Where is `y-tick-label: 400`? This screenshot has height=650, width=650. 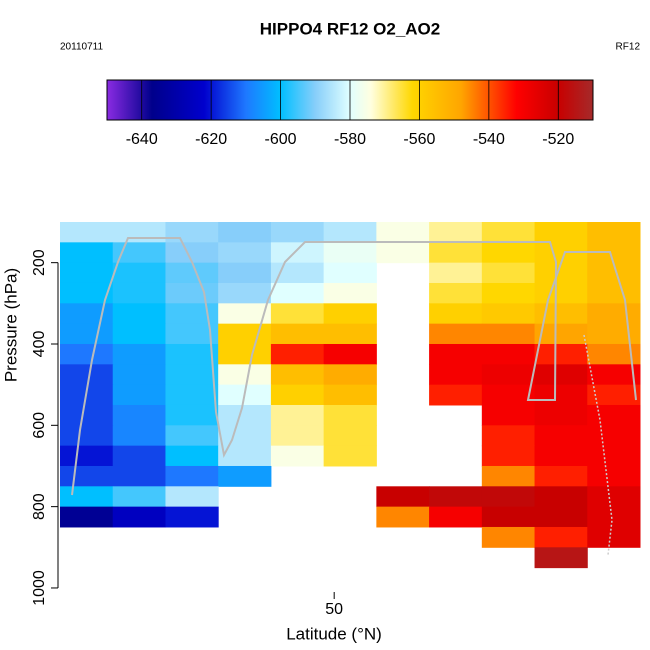
y-tick-label: 400 is located at coordinates (39, 344).